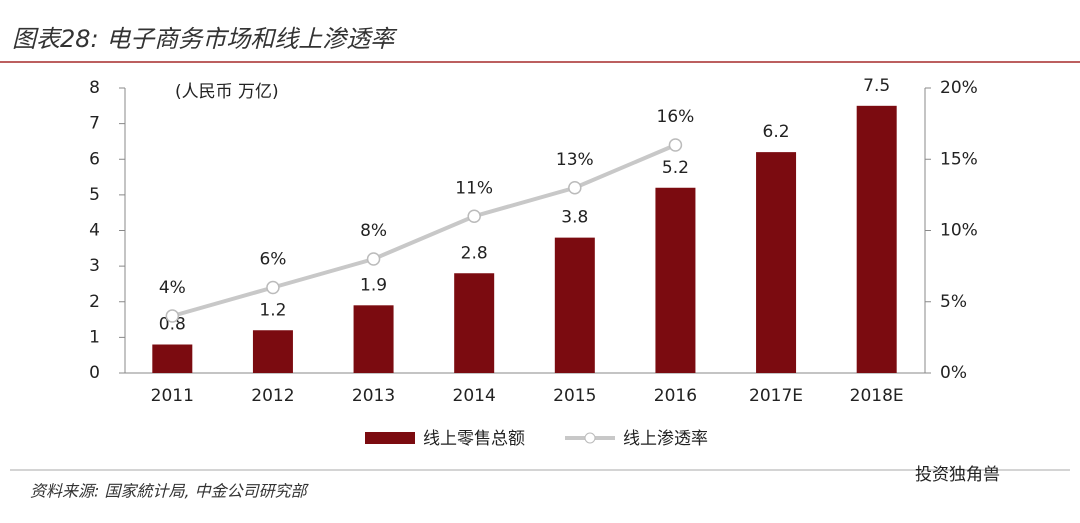  I want to click on x-tick-label: 2017E, so click(776, 396).